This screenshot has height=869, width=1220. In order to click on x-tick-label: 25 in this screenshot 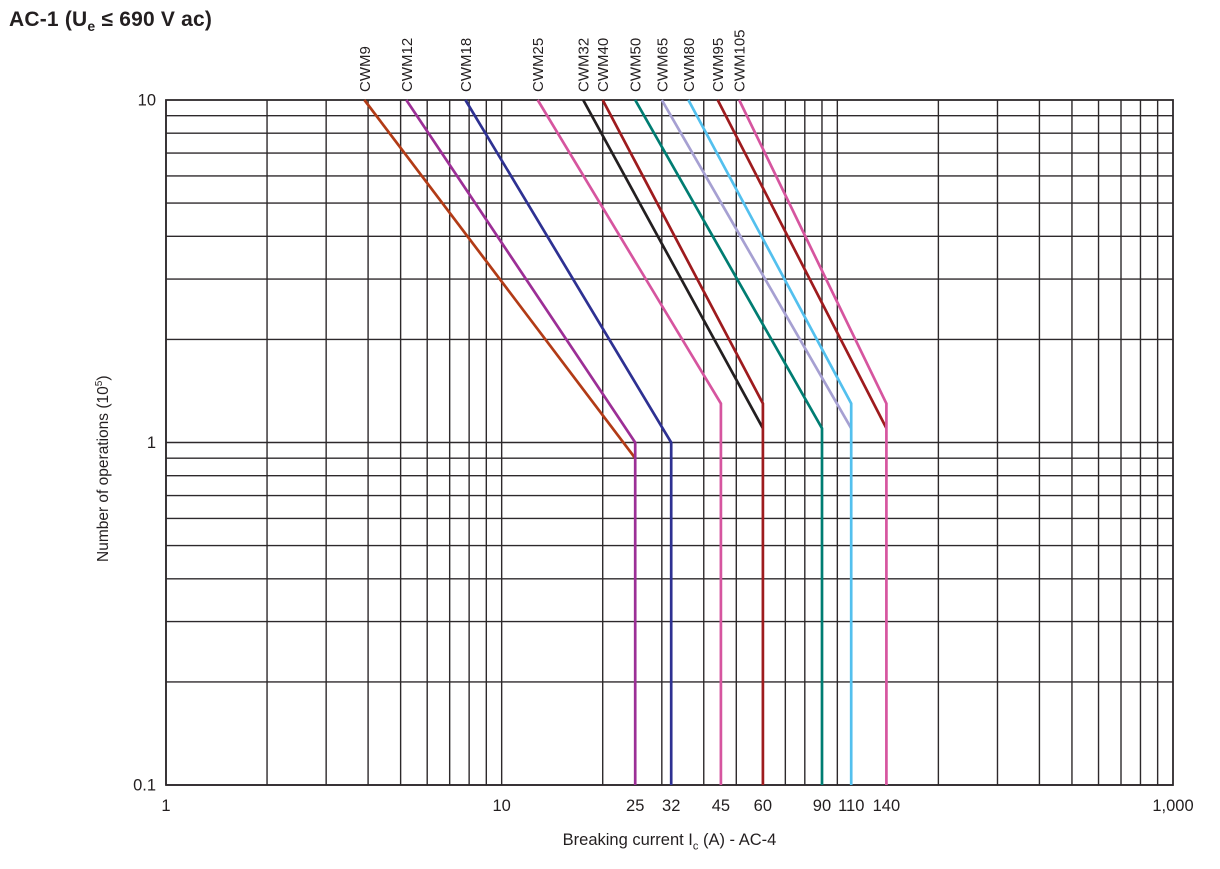, I will do `click(635, 806)`.